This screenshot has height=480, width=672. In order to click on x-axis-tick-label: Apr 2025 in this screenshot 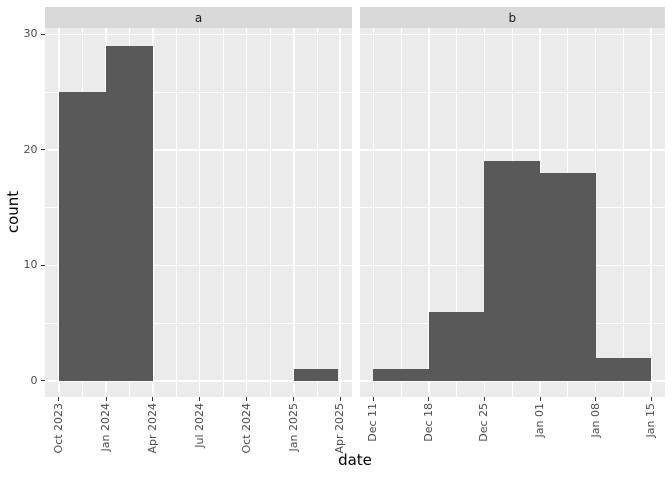, I will do `click(340, 428)`.